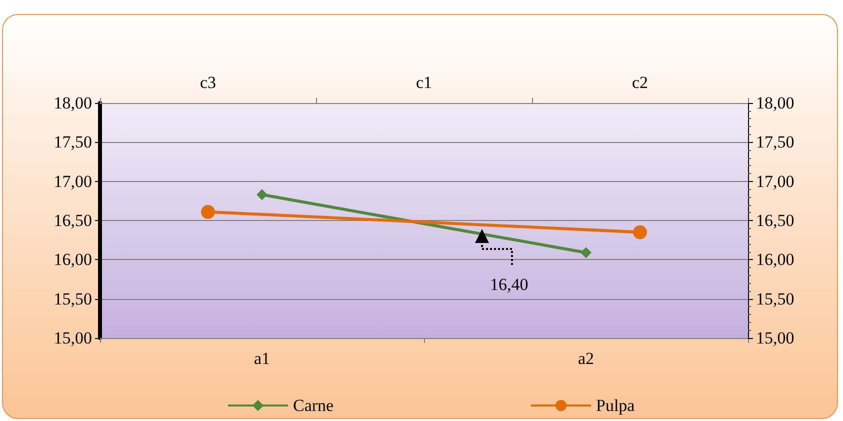 This screenshot has height=421, width=843. What do you see at coordinates (313, 405) in the screenshot?
I see `legend-label: Carne` at bounding box center [313, 405].